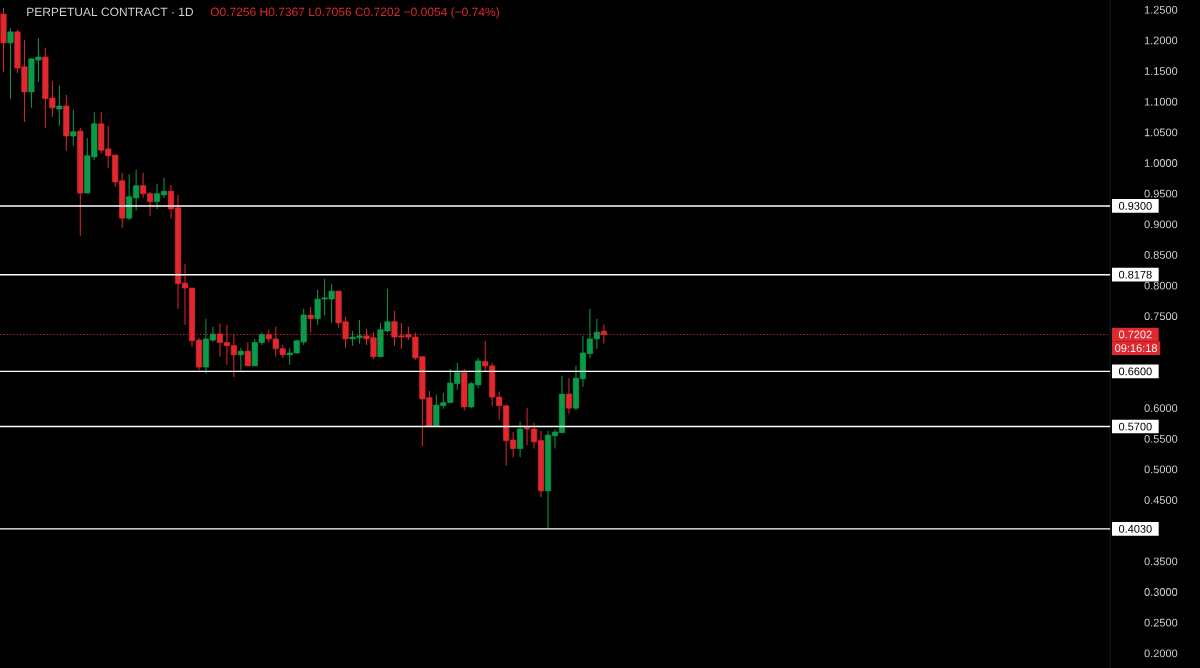  I want to click on y-tick-label: 0.3500, so click(1161, 561).